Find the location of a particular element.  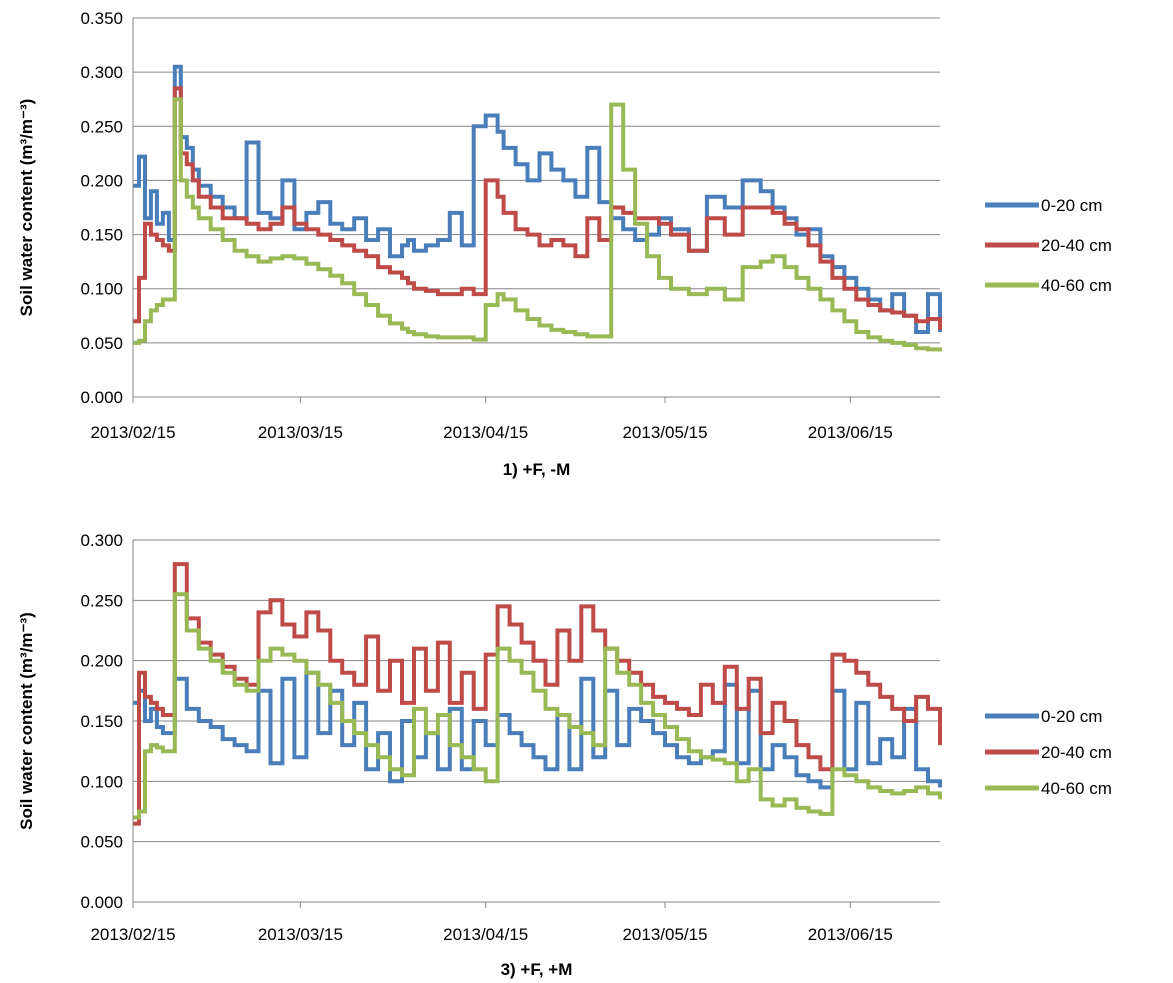

x-axis-title: 3) +F, +M is located at coordinates (537, 969).